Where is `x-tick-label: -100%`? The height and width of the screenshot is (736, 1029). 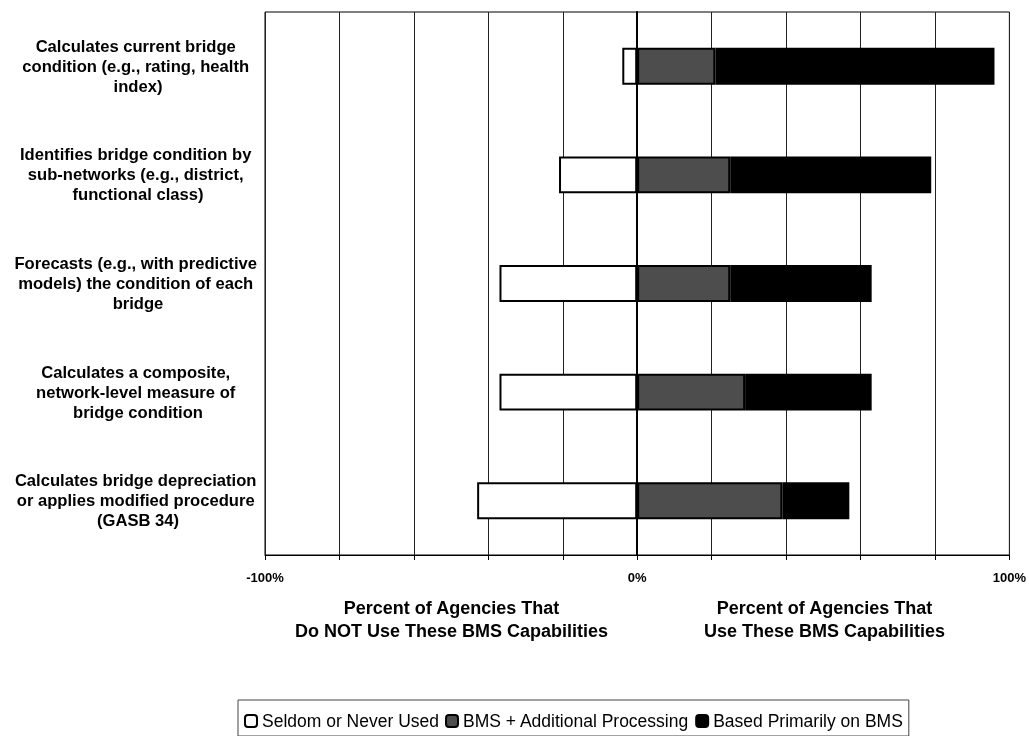 x-tick-label: -100% is located at coordinates (265, 577).